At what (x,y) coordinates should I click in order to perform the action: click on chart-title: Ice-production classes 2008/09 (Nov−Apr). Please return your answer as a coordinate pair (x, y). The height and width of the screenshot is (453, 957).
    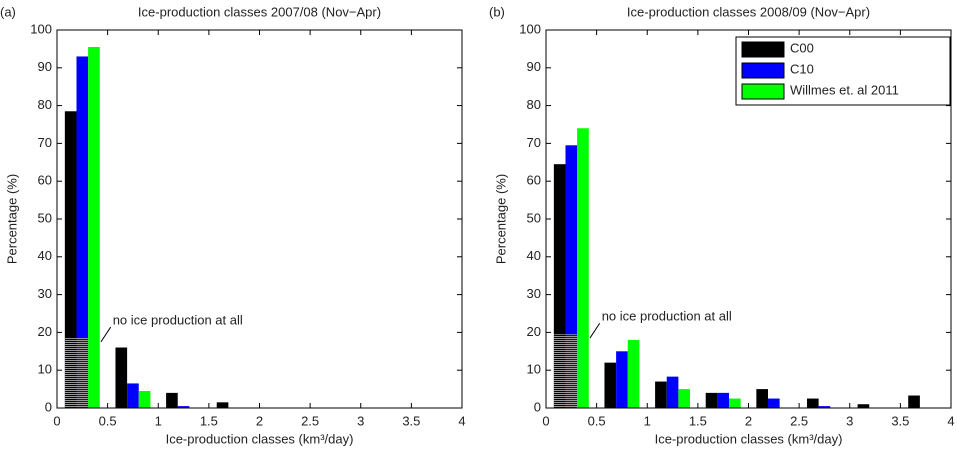
    Looking at the image, I should click on (748, 11).